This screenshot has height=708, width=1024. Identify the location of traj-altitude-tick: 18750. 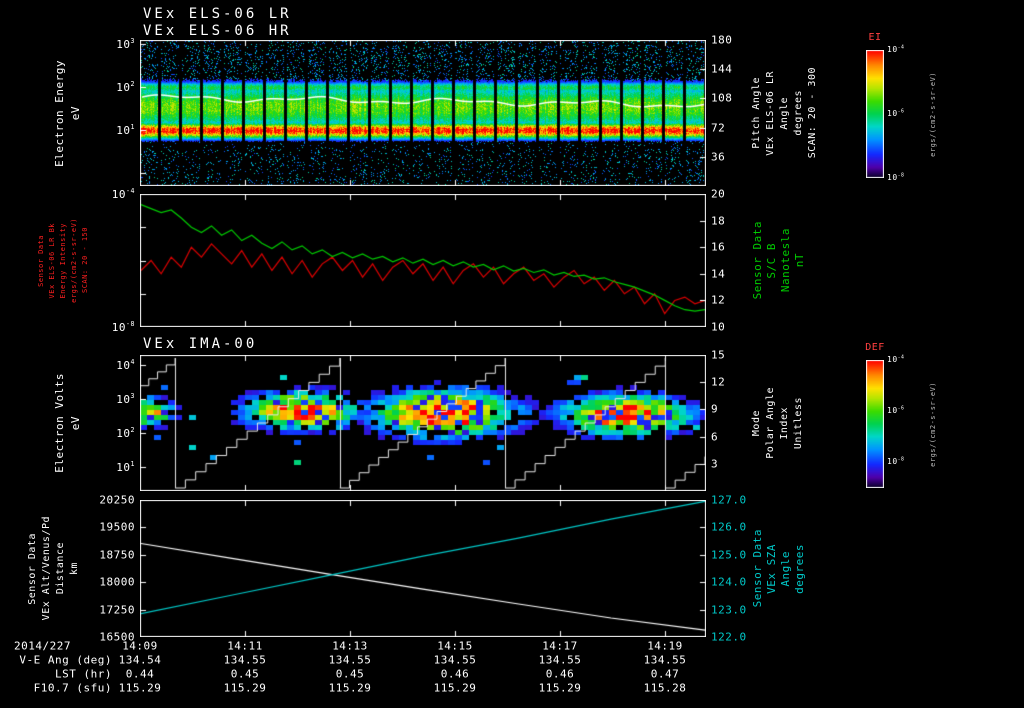
(117, 555).